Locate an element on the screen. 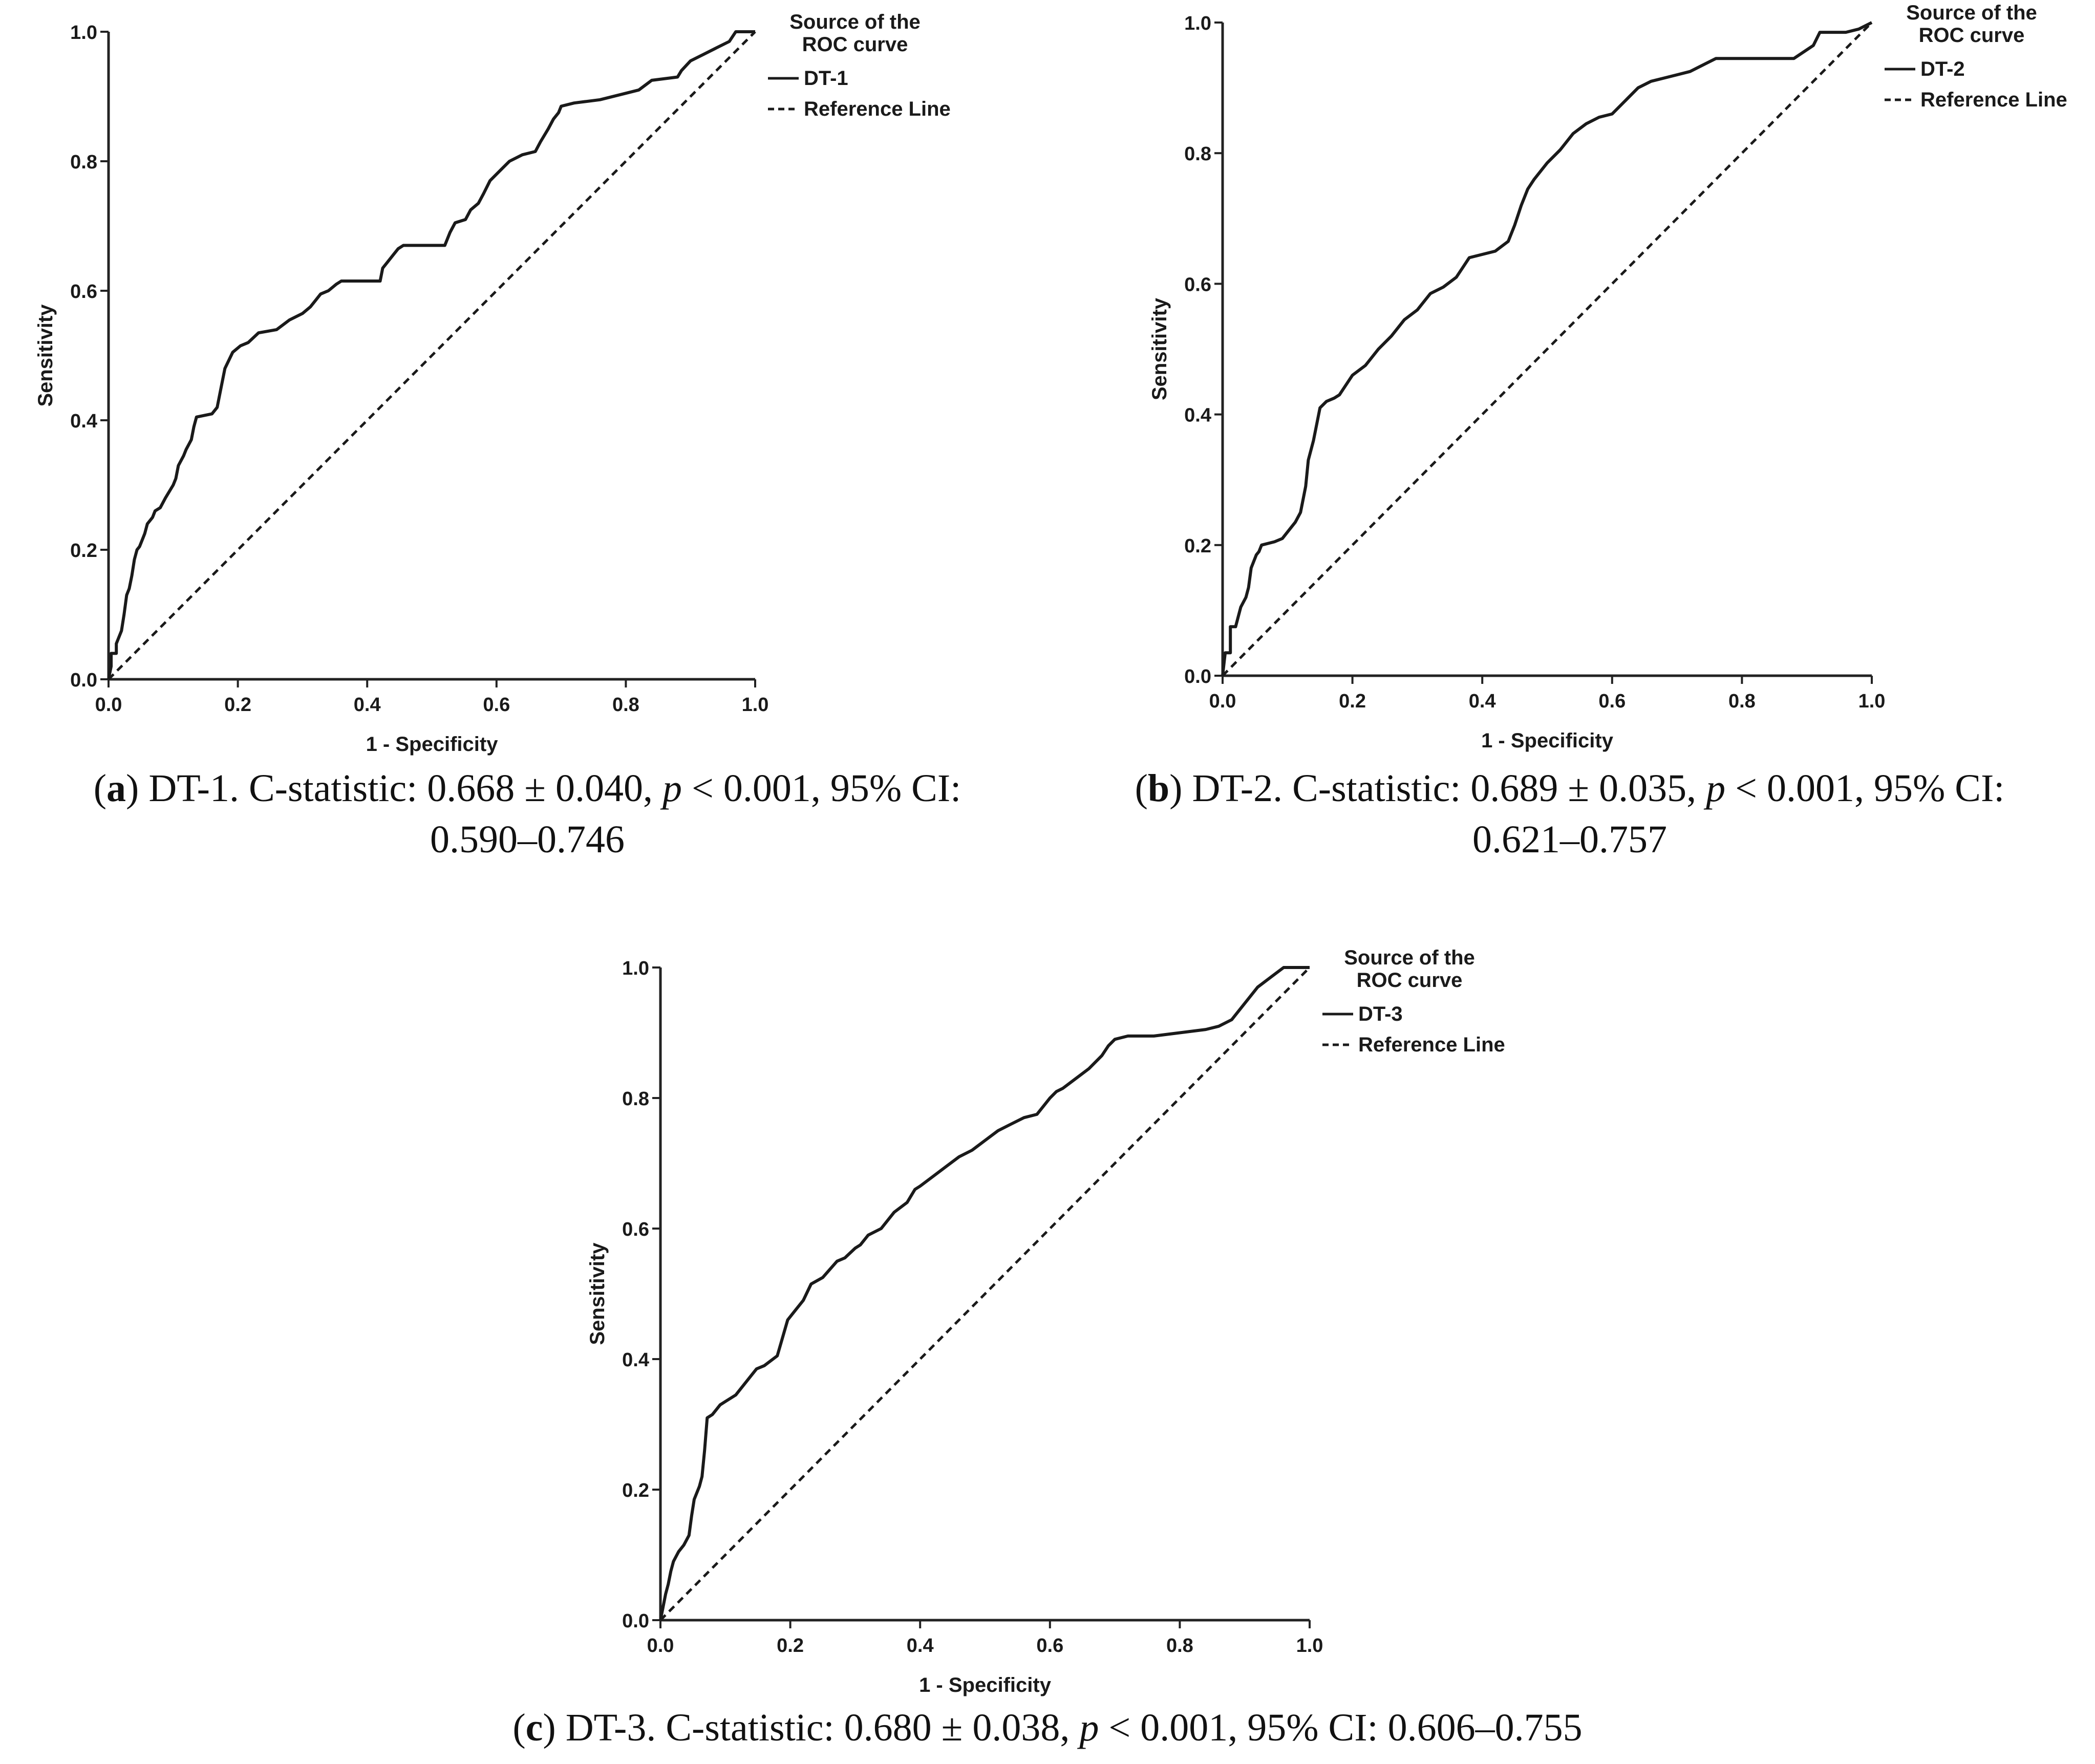 The height and width of the screenshot is (1764, 2095). y-tick-label-b: 0.2 is located at coordinates (1198, 546).